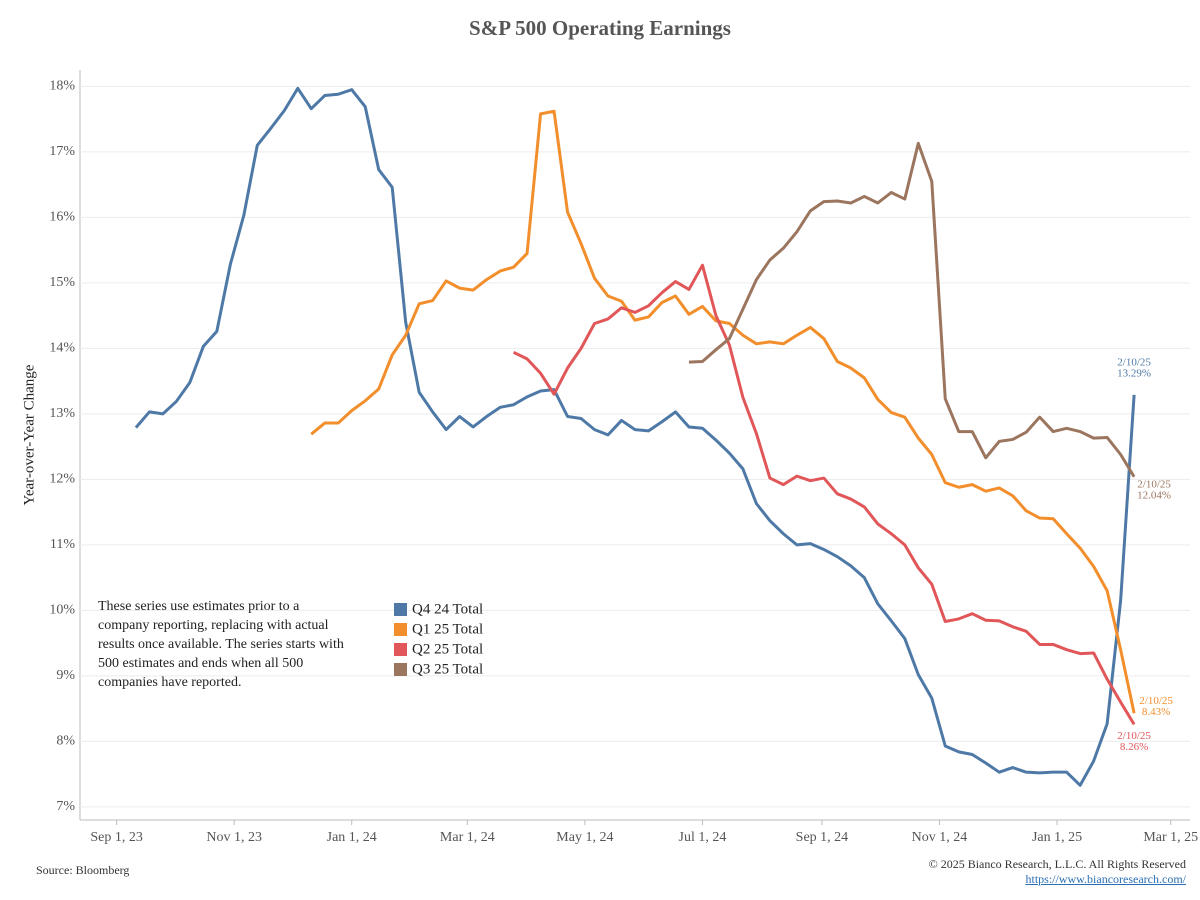 The width and height of the screenshot is (1200, 900). What do you see at coordinates (703, 837) in the screenshot?
I see `x-tick-label: Jul 1, 24` at bounding box center [703, 837].